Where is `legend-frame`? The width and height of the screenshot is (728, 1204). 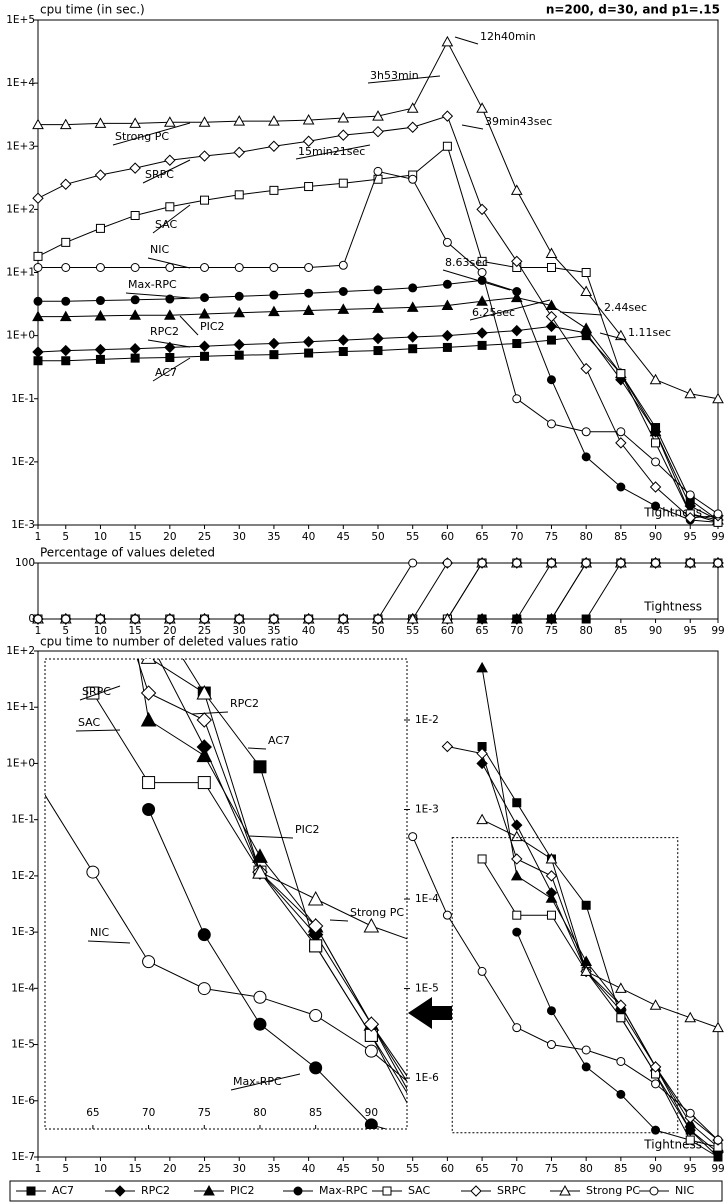 legend-frame is located at coordinates (366, 1191).